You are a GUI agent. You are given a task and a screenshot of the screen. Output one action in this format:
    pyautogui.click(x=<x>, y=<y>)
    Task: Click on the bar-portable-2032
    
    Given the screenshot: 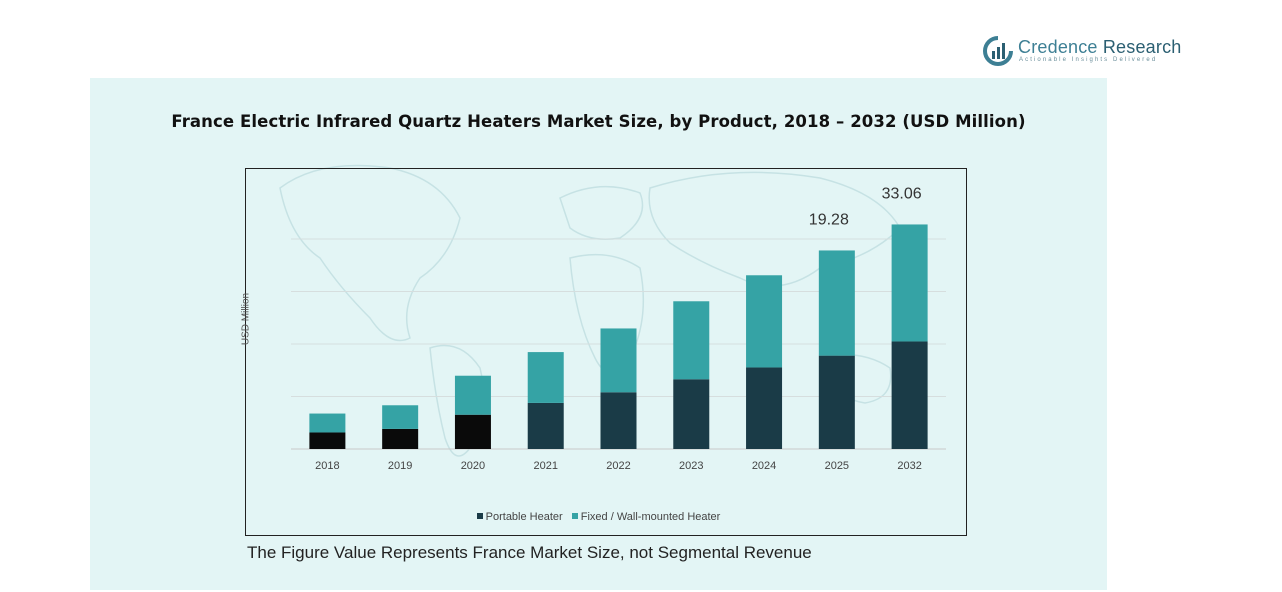 What is the action you would take?
    pyautogui.click(x=909, y=395)
    